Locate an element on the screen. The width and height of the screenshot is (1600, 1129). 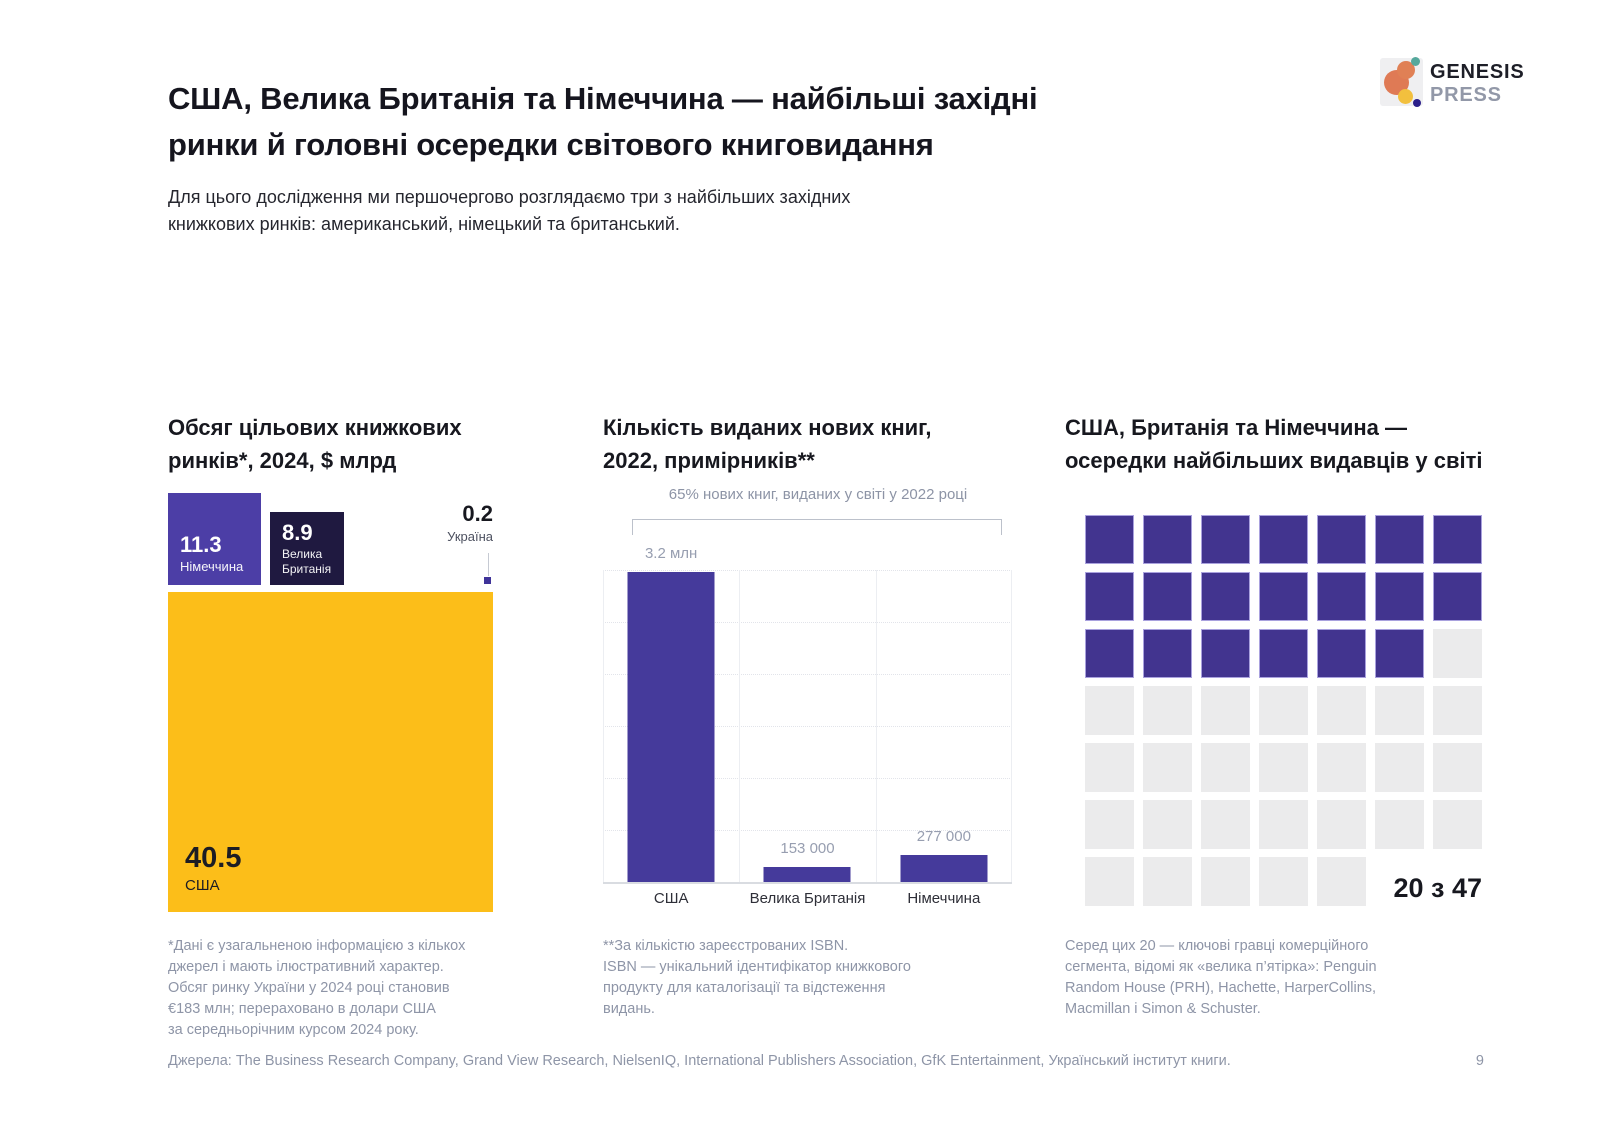
treemap-callout-ukraine: 0.2 Україна is located at coordinates (330, 523).